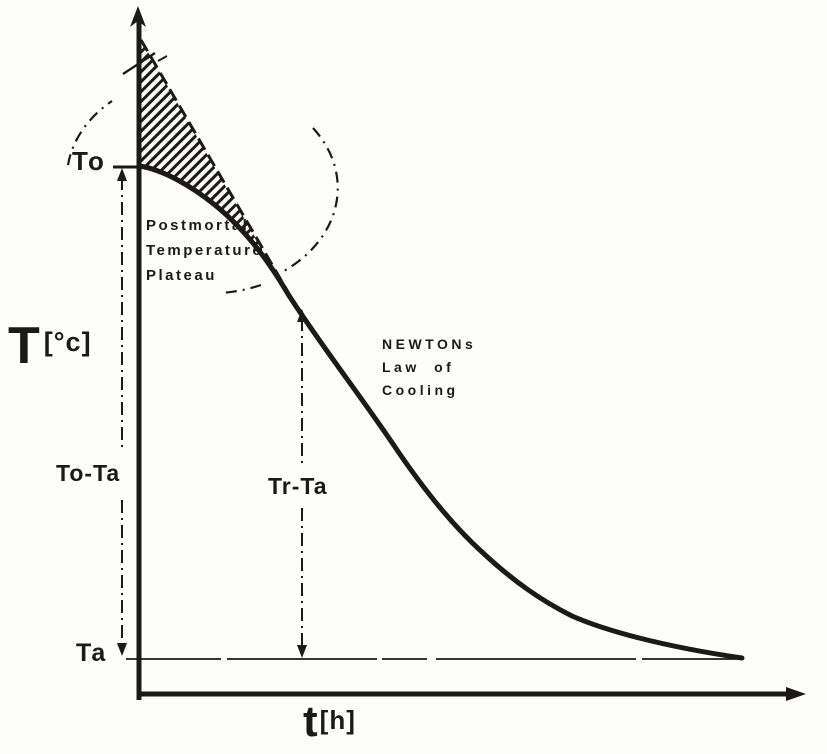 This screenshot has width=827, height=754. I want to click on extrapolation-dashed-line, so click(214, 166).